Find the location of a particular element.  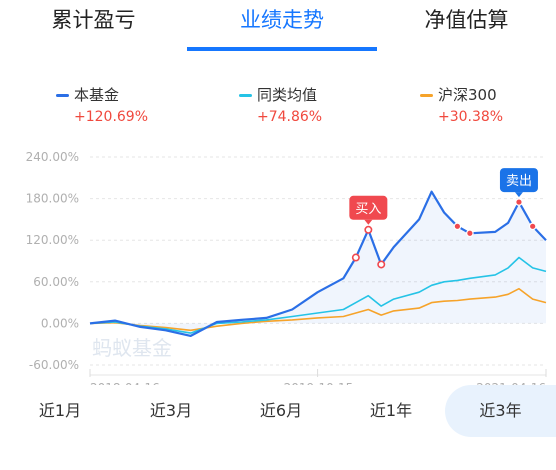

watermark-text: 蚂蚁基金 is located at coordinates (132, 348).